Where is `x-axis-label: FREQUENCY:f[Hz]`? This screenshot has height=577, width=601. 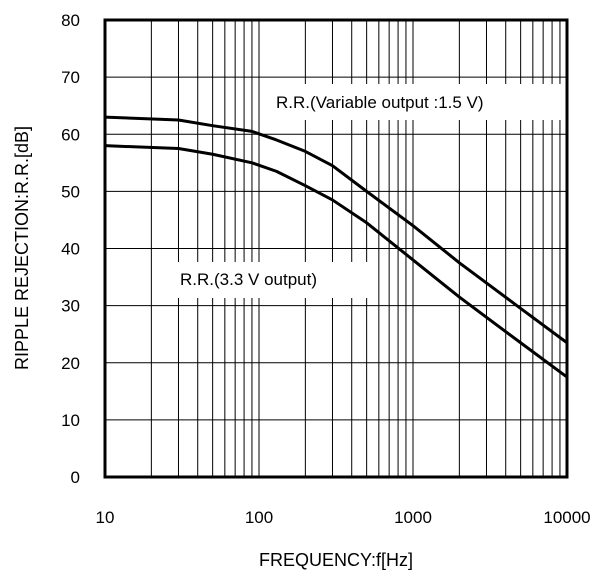 x-axis-label: FREQUENCY:f[Hz] is located at coordinates (336, 560).